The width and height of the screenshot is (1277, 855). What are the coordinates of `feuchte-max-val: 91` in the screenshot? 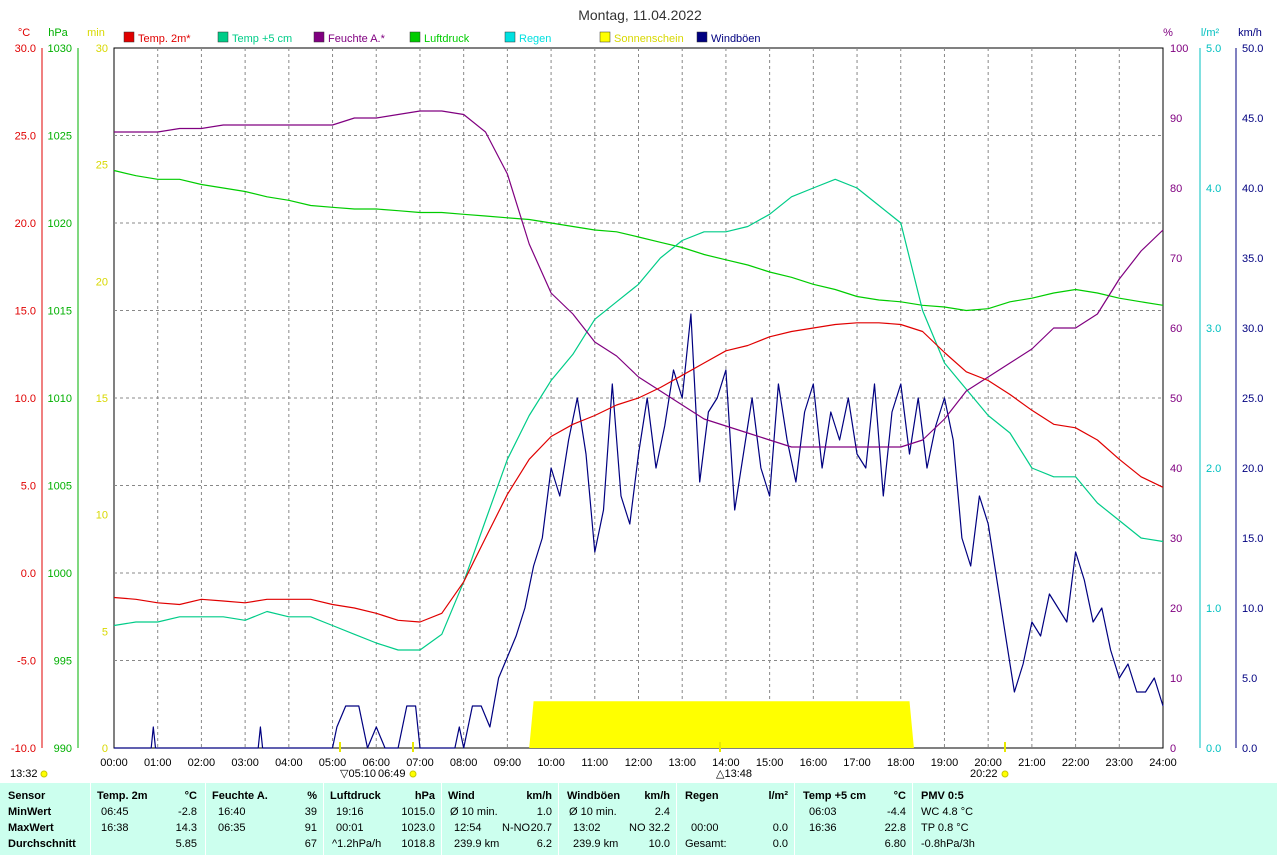 It's located at (310, 828).